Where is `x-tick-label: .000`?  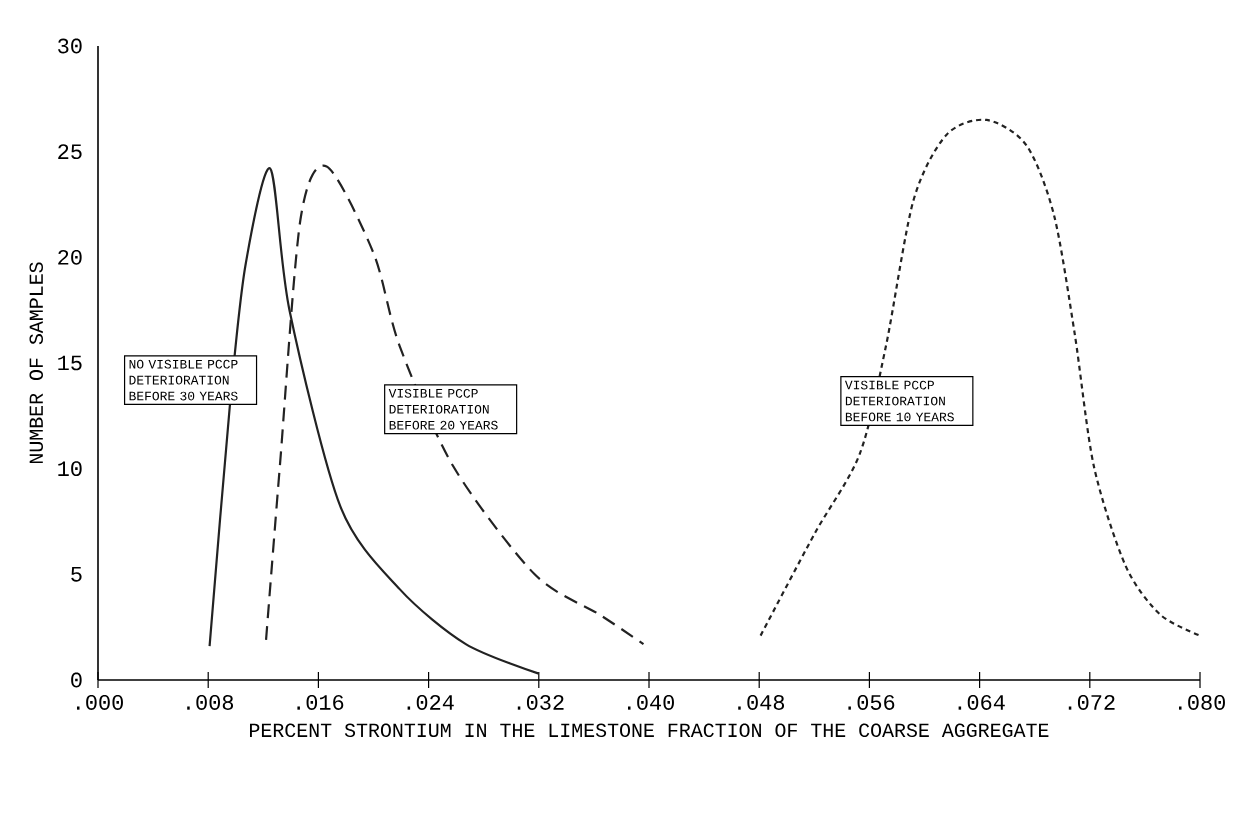
x-tick-label: .000 is located at coordinates (100, 702).